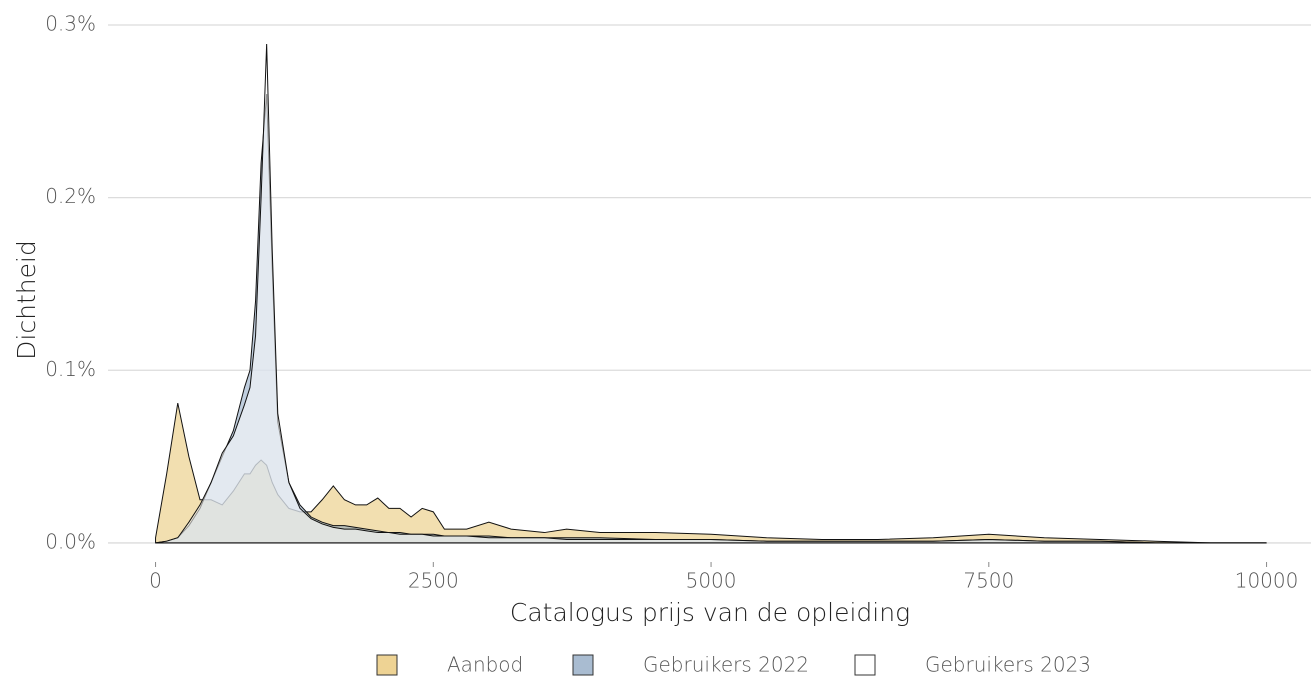 This screenshot has width=1311, height=679. What do you see at coordinates (70, 541) in the screenshot?
I see `y-tick-label: 0.0%` at bounding box center [70, 541].